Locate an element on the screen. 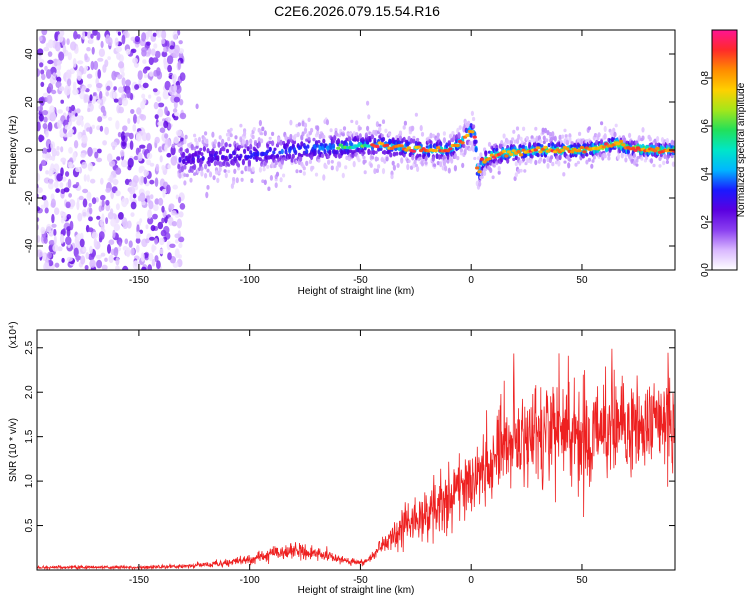 The width and height of the screenshot is (750, 600). y-tick-label: 40 is located at coordinates (29, 54).